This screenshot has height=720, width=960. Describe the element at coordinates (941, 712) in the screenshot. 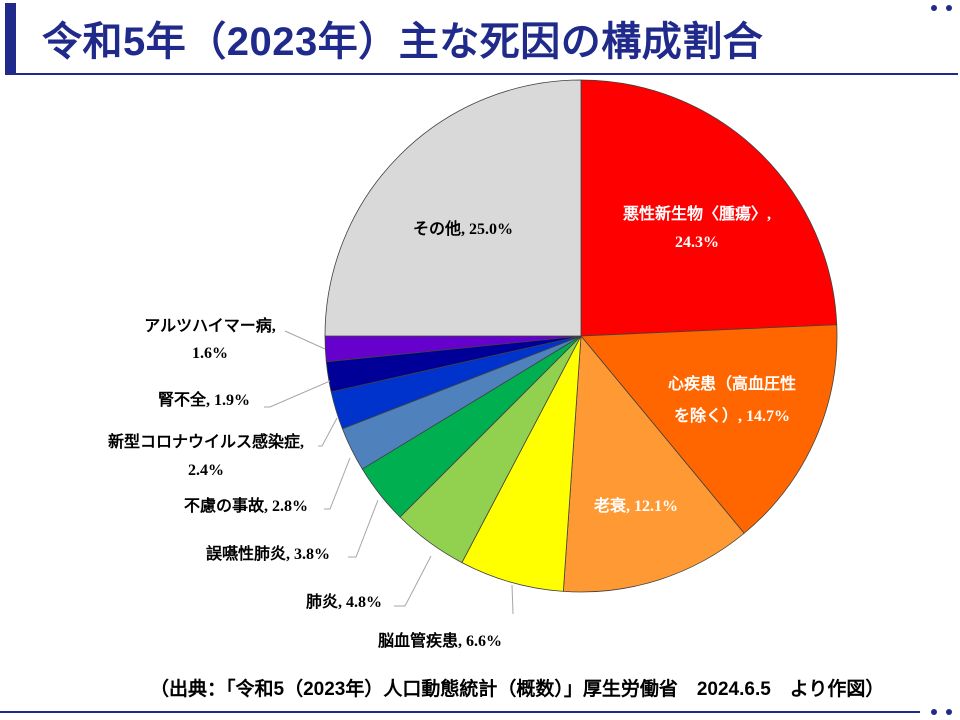

I see `corner-dots-bottom` at that location.